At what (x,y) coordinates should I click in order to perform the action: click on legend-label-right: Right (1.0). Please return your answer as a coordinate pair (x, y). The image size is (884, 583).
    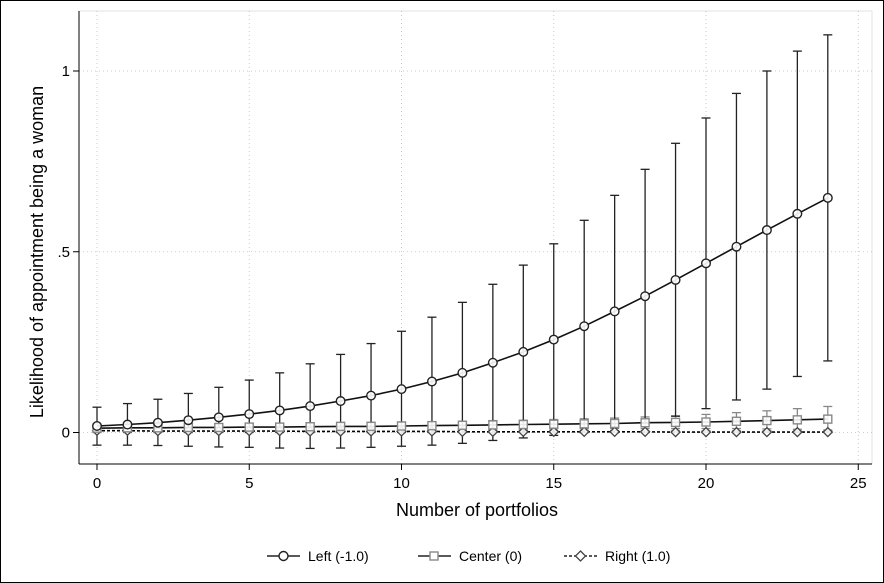
    Looking at the image, I should click on (637, 556).